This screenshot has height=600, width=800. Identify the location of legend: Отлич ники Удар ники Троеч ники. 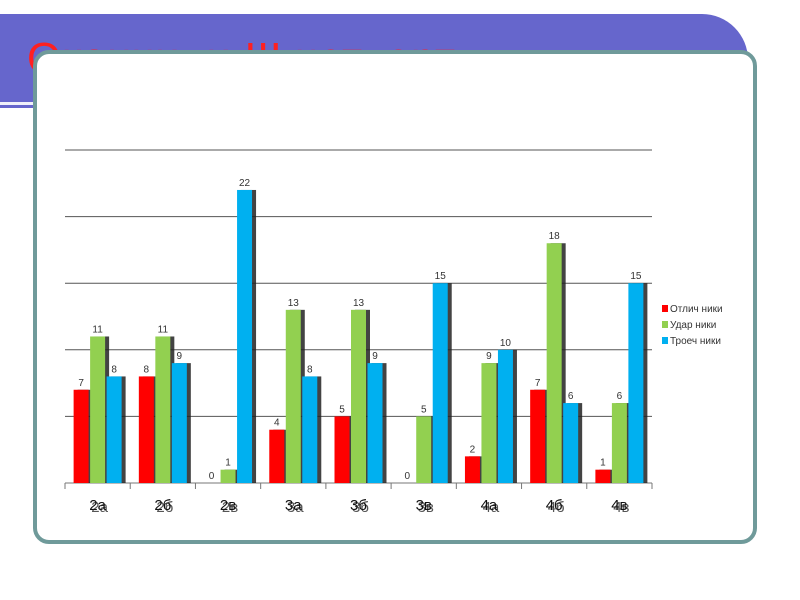
(692, 325).